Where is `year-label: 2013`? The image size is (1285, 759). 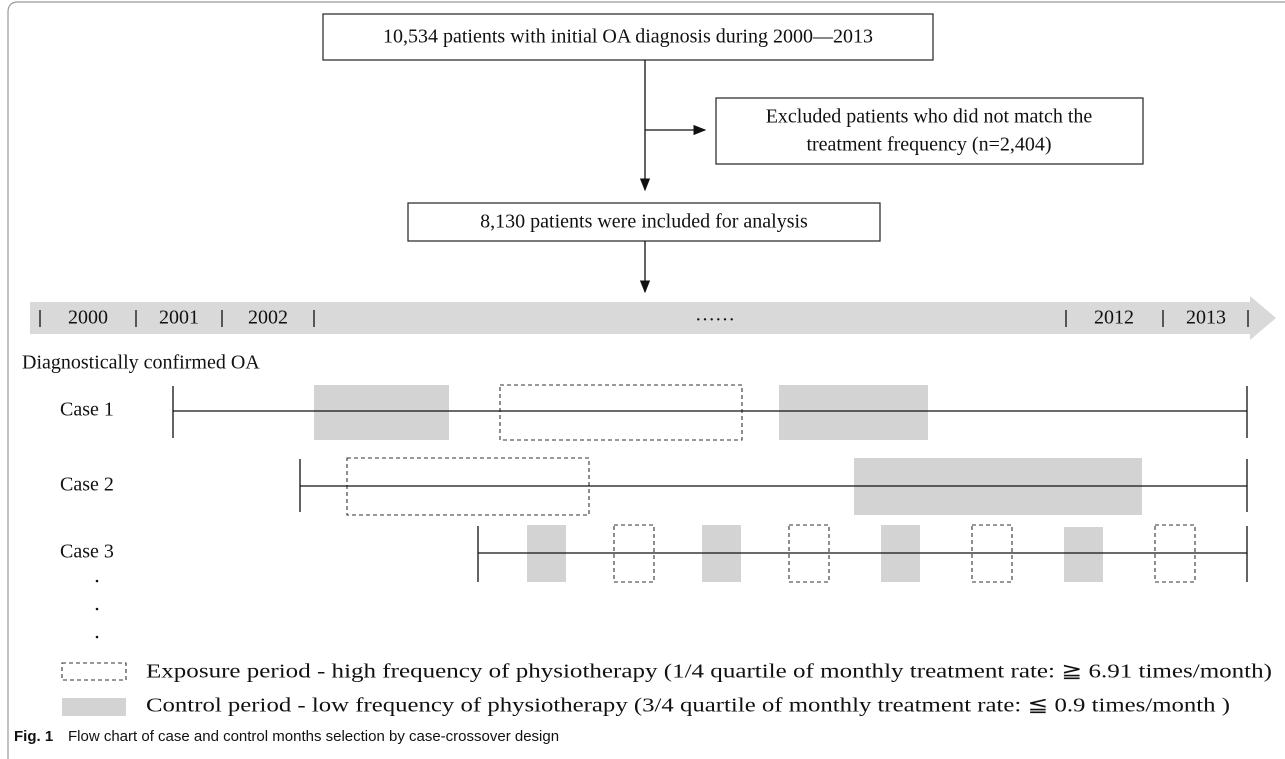
year-label: 2013 is located at coordinates (1206, 318).